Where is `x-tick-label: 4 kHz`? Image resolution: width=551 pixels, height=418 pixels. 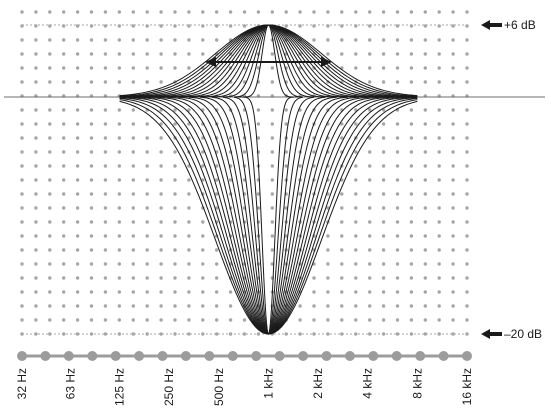
x-tick-label: 4 kHz is located at coordinates (368, 383).